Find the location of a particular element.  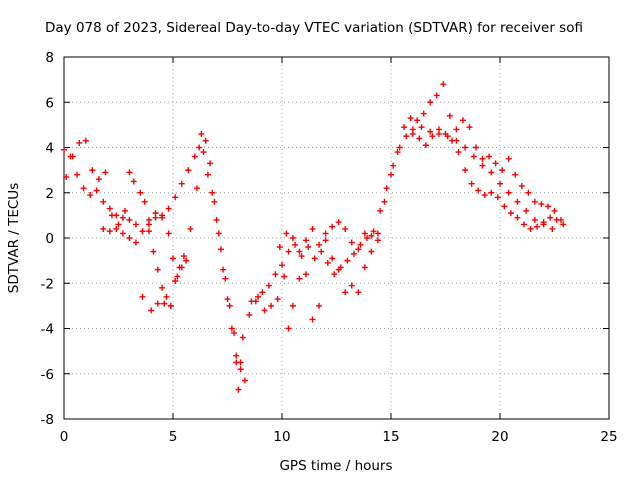

y-tick-label: -8 is located at coordinates (47, 420).